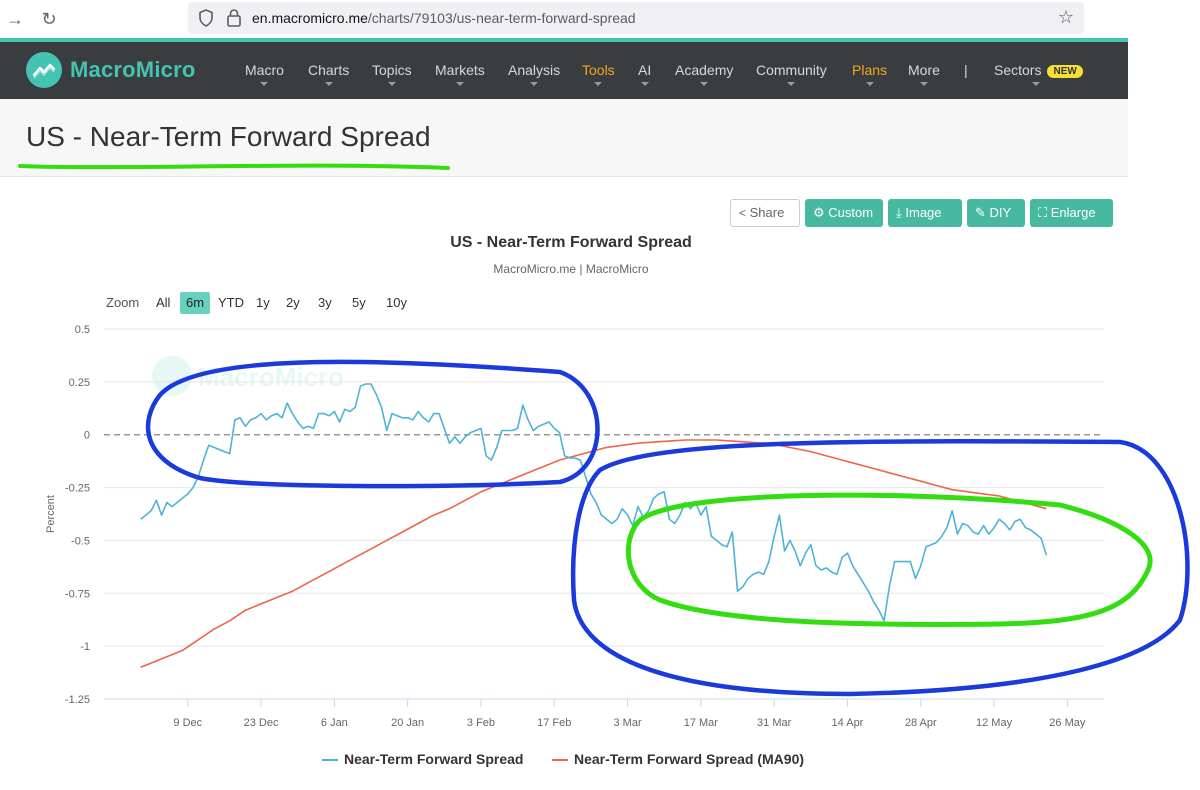  Describe the element at coordinates (49, 19) in the screenshot. I see `reload-icon: ↻` at that location.